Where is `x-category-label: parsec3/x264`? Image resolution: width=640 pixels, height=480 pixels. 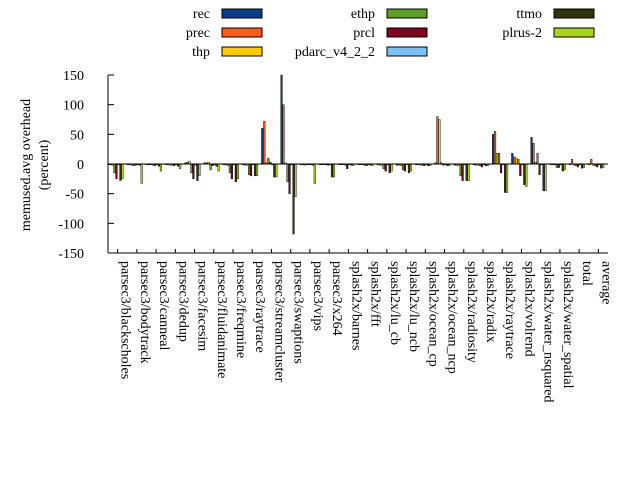
x-category-label: parsec3/x264 is located at coordinates (336, 298).